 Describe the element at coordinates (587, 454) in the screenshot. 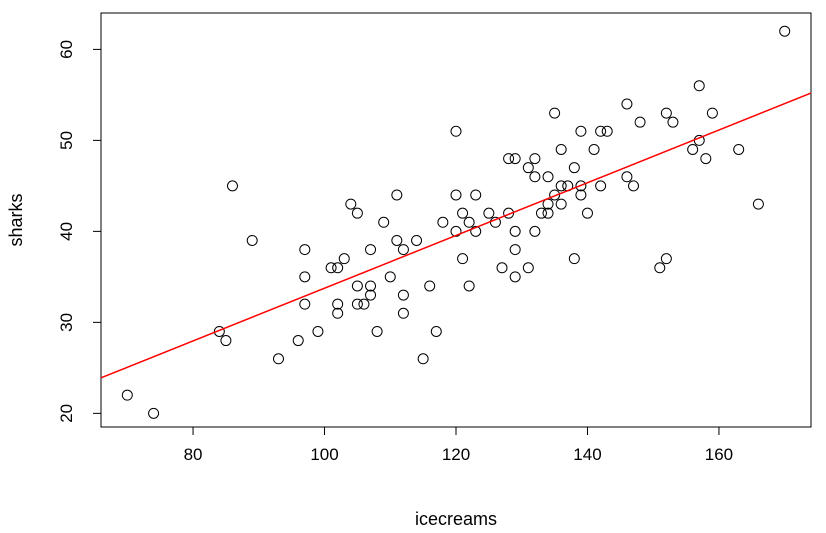

I see `x-tick-label: 140` at that location.